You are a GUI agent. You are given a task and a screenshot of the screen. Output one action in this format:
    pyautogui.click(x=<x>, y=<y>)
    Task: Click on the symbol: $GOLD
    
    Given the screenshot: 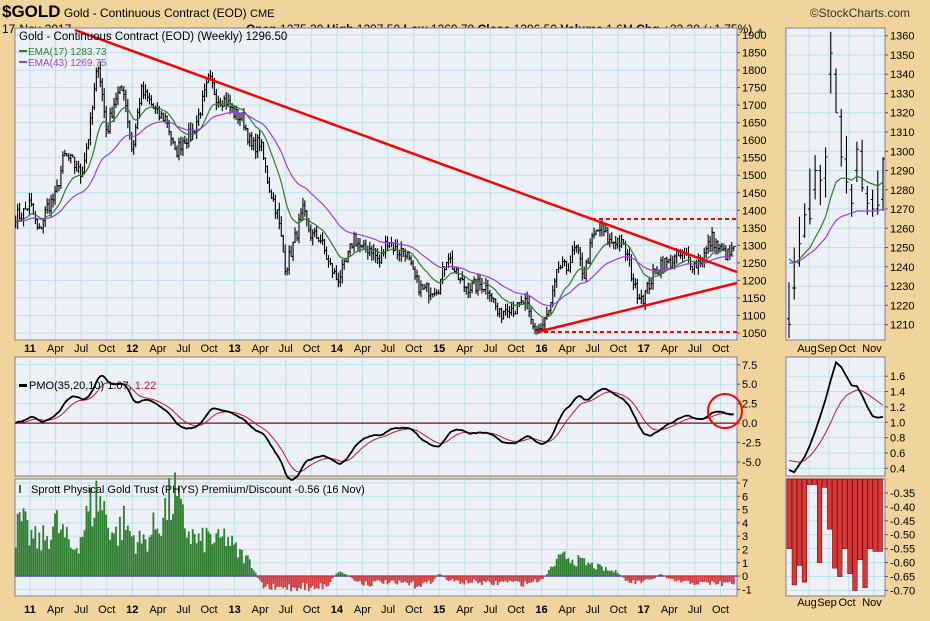 What is the action you would take?
    pyautogui.click(x=31, y=11)
    